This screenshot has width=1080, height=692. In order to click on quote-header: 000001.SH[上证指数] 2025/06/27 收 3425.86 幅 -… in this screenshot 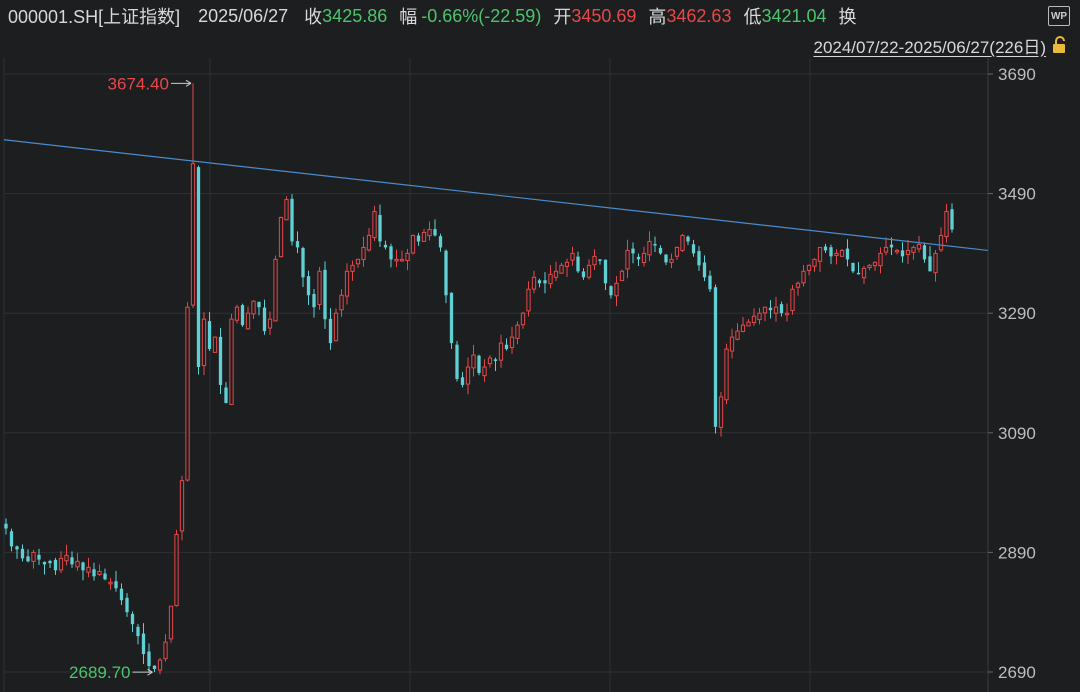, I will do `click(540, 16)`.